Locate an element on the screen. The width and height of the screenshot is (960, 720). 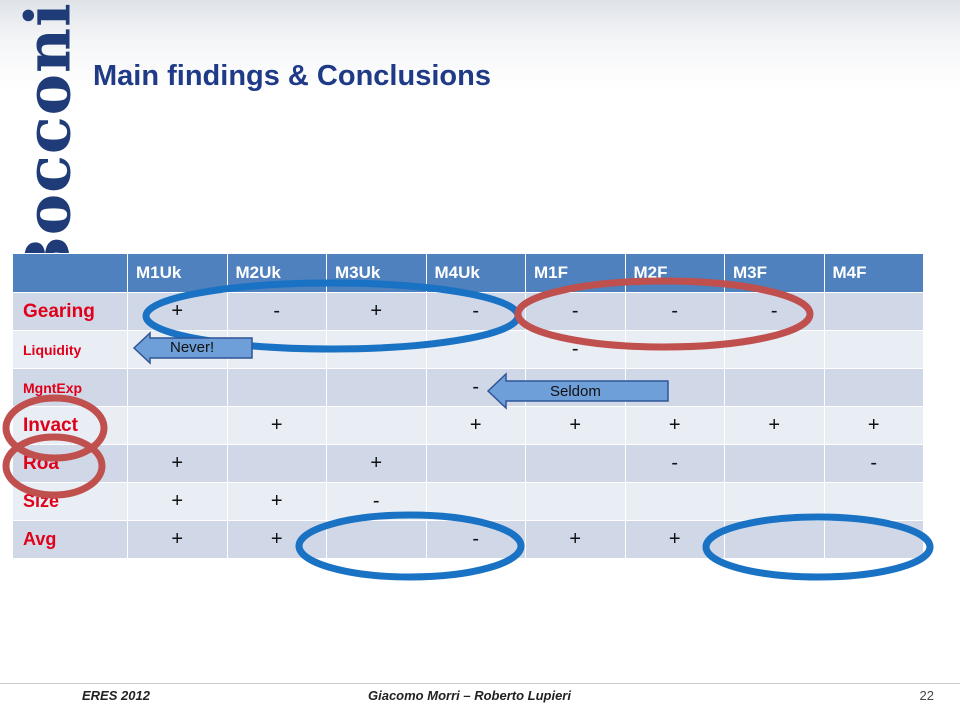
table-row-roa: Roa + + - - is located at coordinates (468, 463).